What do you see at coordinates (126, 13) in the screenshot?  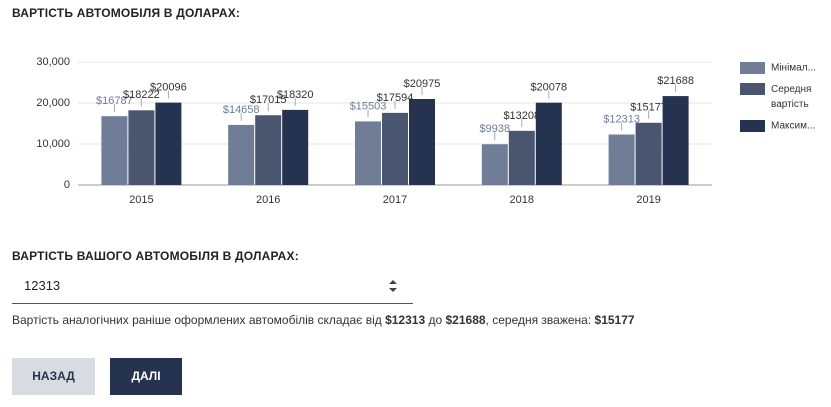 I see `page-title: ВАРТІСТЬ АВТОМОБІЛЯ В ДОЛАРАХ:` at bounding box center [126, 13].